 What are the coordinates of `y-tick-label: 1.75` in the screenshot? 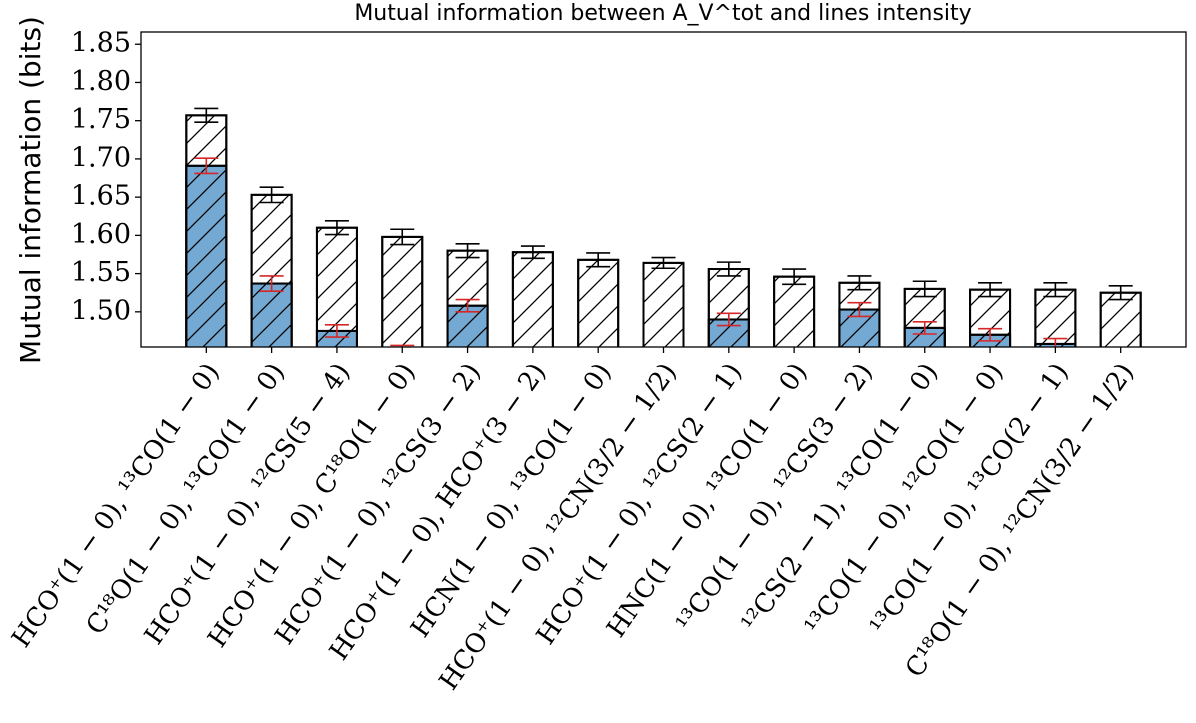 It's located at (101, 119).